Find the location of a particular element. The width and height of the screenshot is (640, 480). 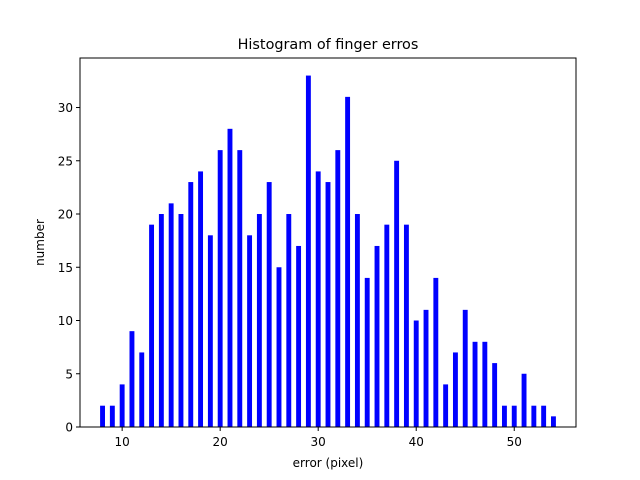

x-tick-label-30: 30 is located at coordinates (318, 442).